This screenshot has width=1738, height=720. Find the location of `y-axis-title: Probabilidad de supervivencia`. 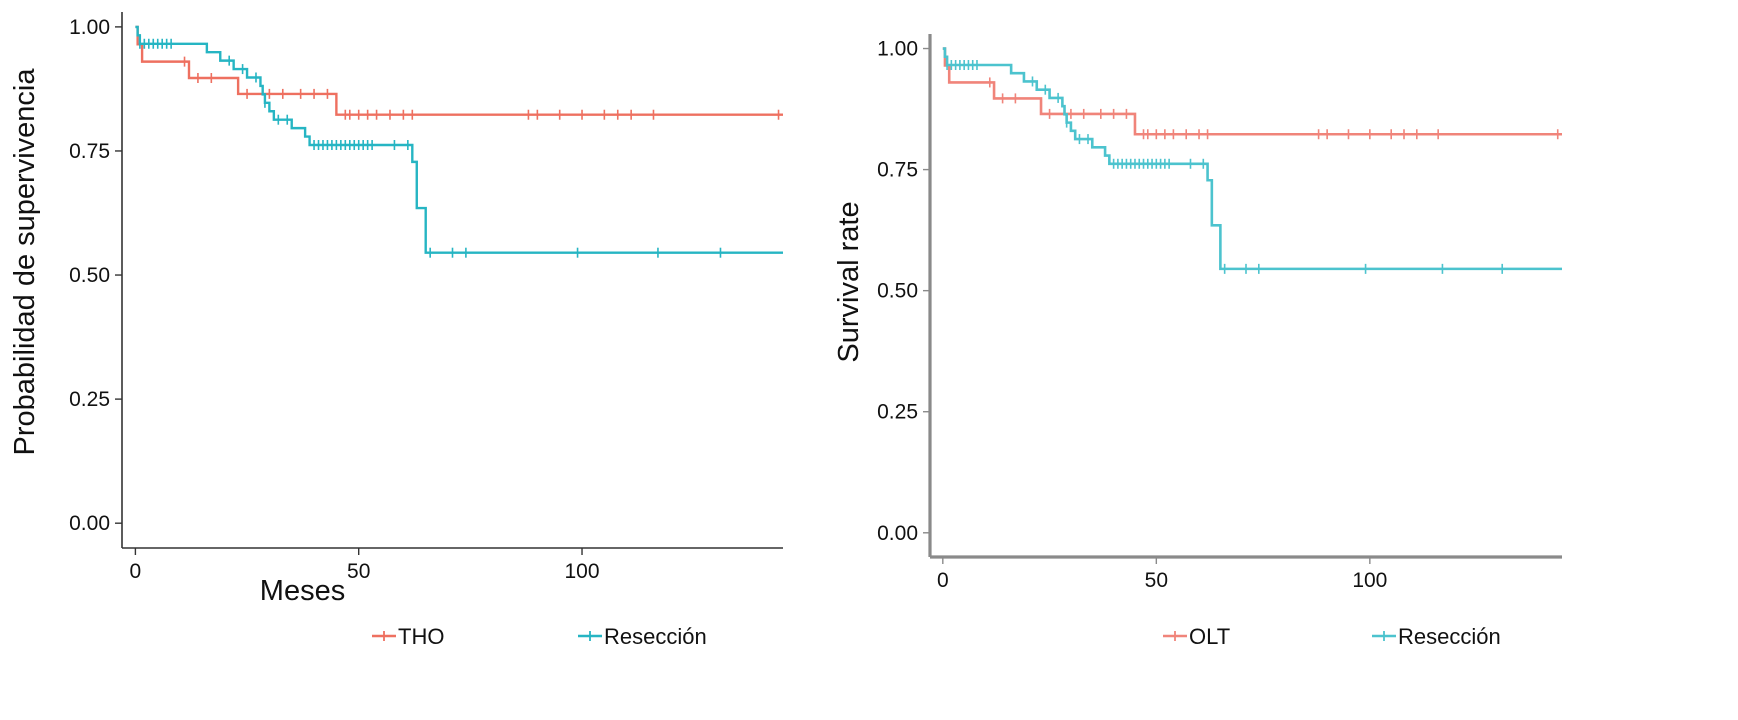

y-axis-title: Probabilidad de supervivencia is located at coordinates (25, 262).